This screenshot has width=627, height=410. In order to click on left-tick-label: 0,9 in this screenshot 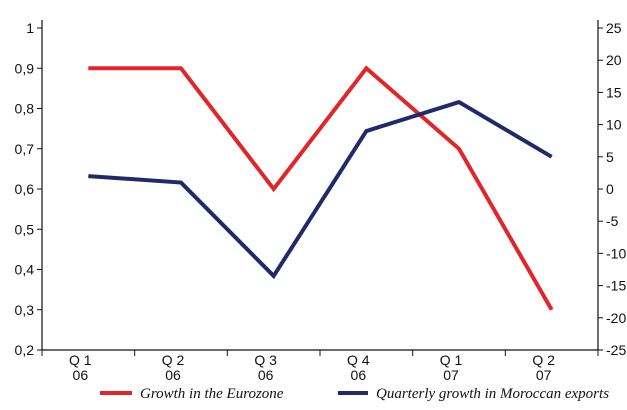, I will do `click(25, 68)`.